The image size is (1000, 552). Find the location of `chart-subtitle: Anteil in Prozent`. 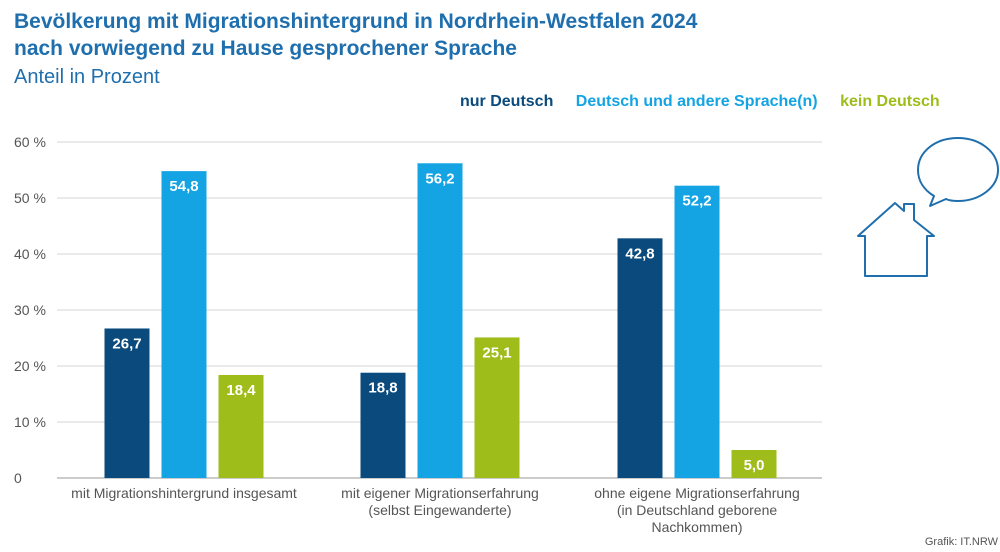

chart-subtitle: Anteil in Prozent is located at coordinates (87, 77).